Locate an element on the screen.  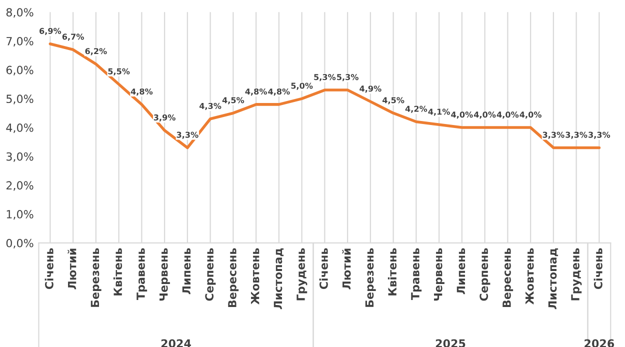
y-tick-label: 5,0% is located at coordinates (20, 99).